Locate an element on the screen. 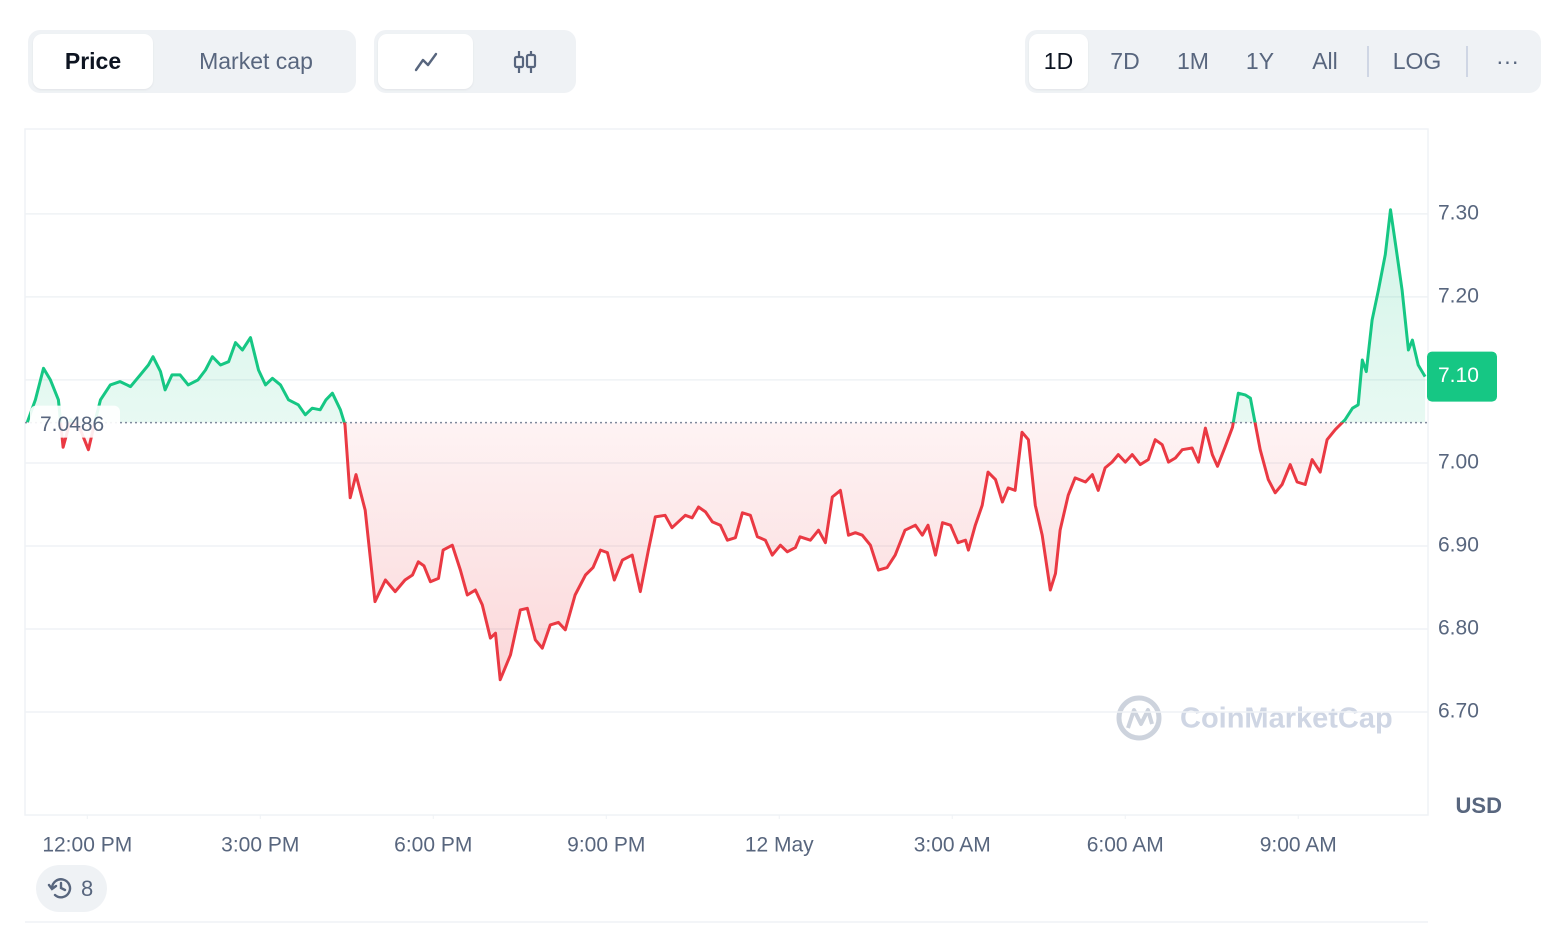 The width and height of the screenshot is (1560, 926). chart-style-toggle is located at coordinates (475, 61).